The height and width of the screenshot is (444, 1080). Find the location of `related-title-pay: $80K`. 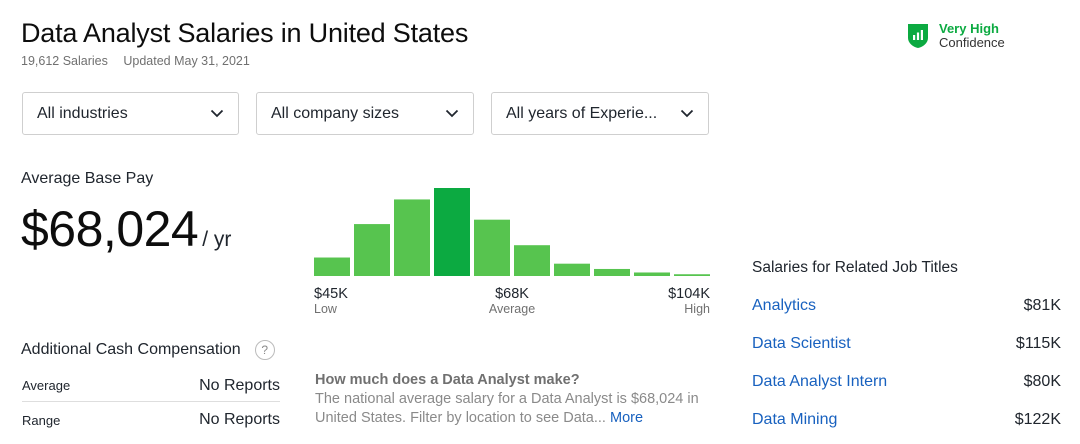

related-title-pay: $80K is located at coordinates (1042, 381).